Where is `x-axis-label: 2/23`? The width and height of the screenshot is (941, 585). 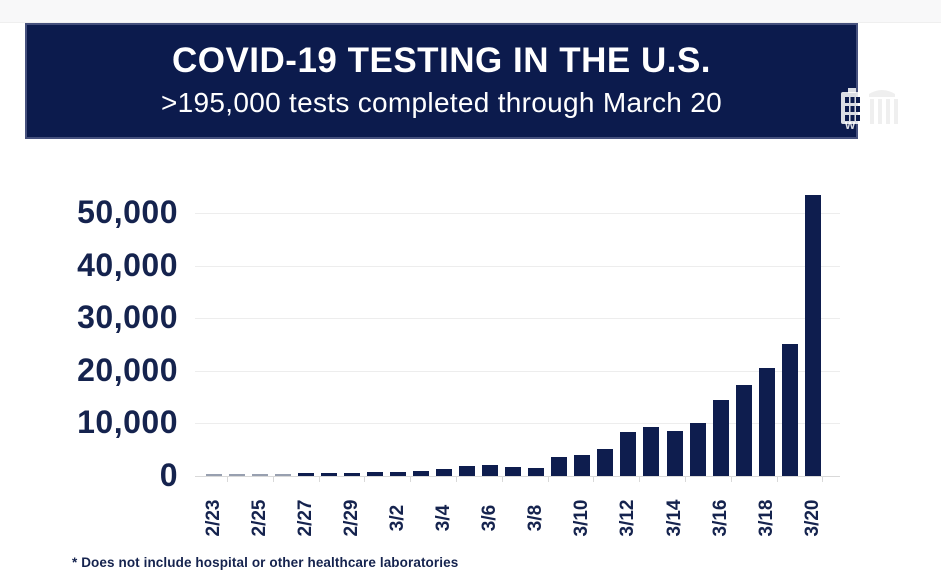 x-axis-label: 2/23 is located at coordinates (213, 518).